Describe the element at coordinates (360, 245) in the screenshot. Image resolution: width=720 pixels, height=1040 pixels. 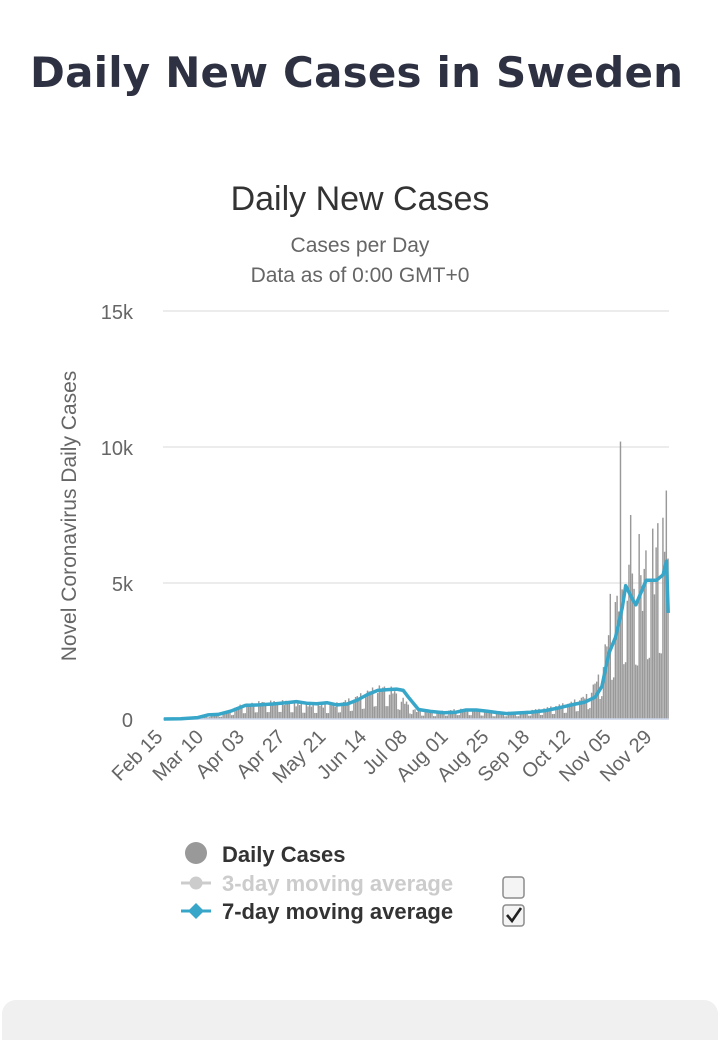
I see `chart-subtitle: Cases per Day` at that location.